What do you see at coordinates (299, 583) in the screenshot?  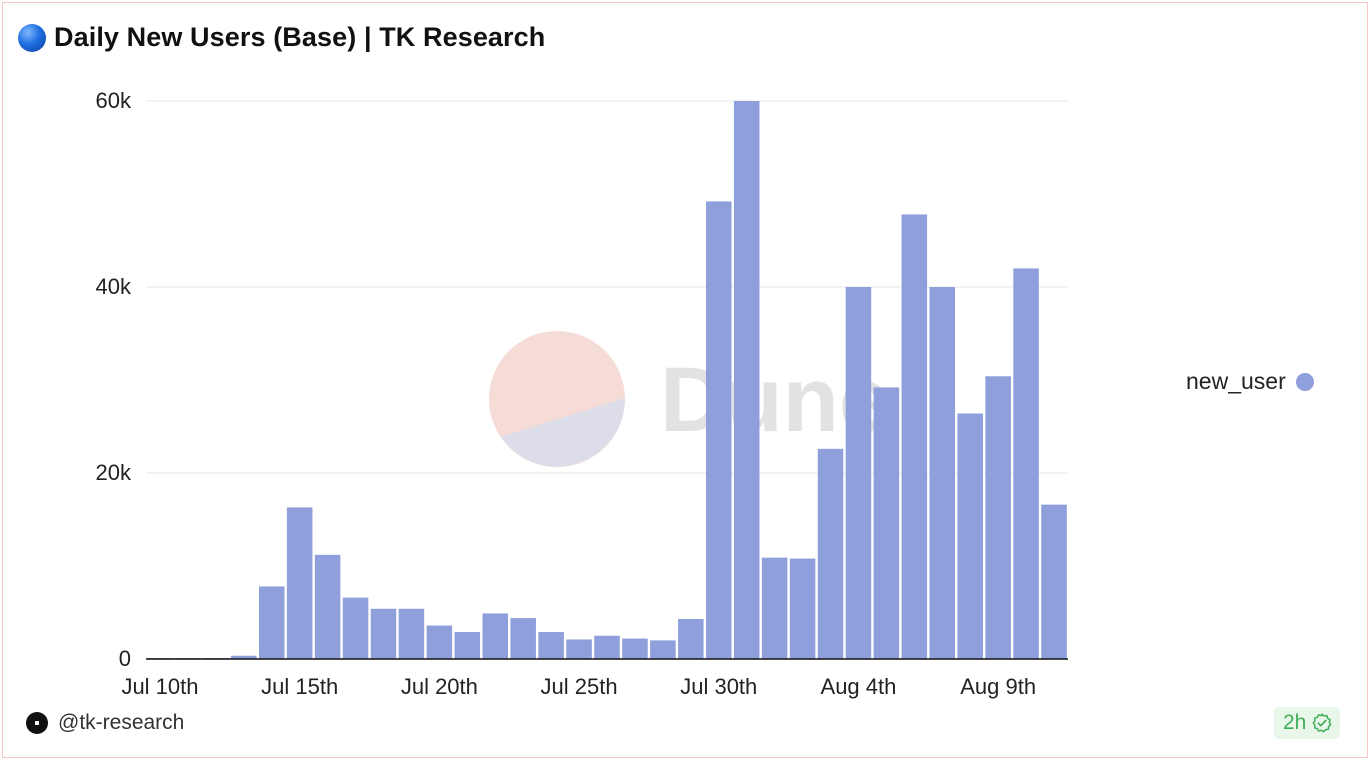 I see `bar: Jul 15th: 16300` at bounding box center [299, 583].